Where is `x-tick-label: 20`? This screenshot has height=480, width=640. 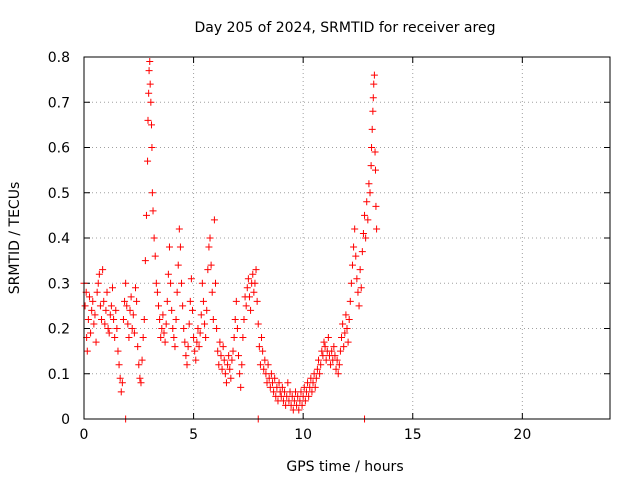
x-tick-label: 20 is located at coordinates (522, 435).